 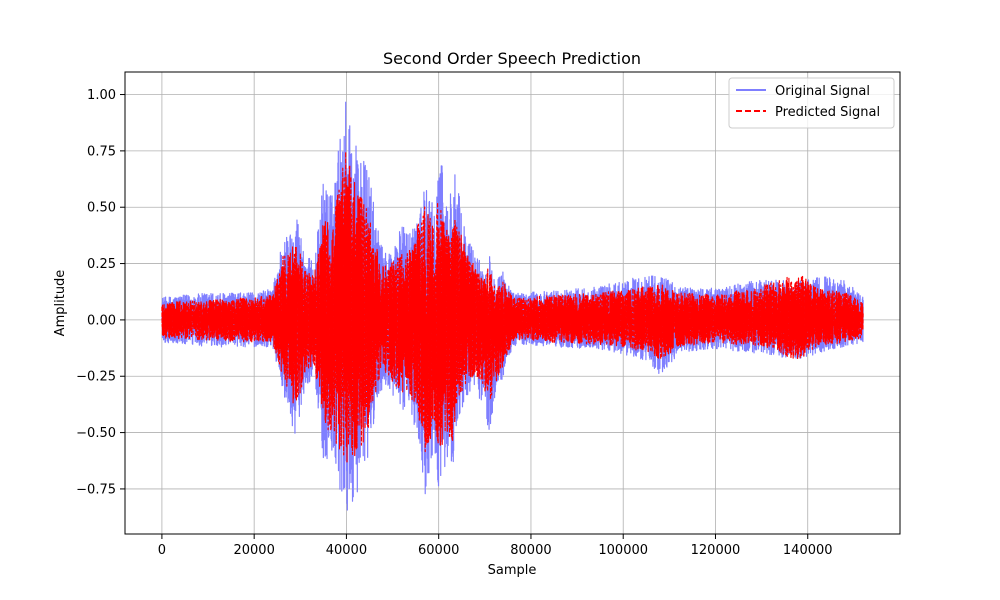 What do you see at coordinates (827, 112) in the screenshot?
I see `legend-label-predicted-signal: Predicted Signal` at bounding box center [827, 112].